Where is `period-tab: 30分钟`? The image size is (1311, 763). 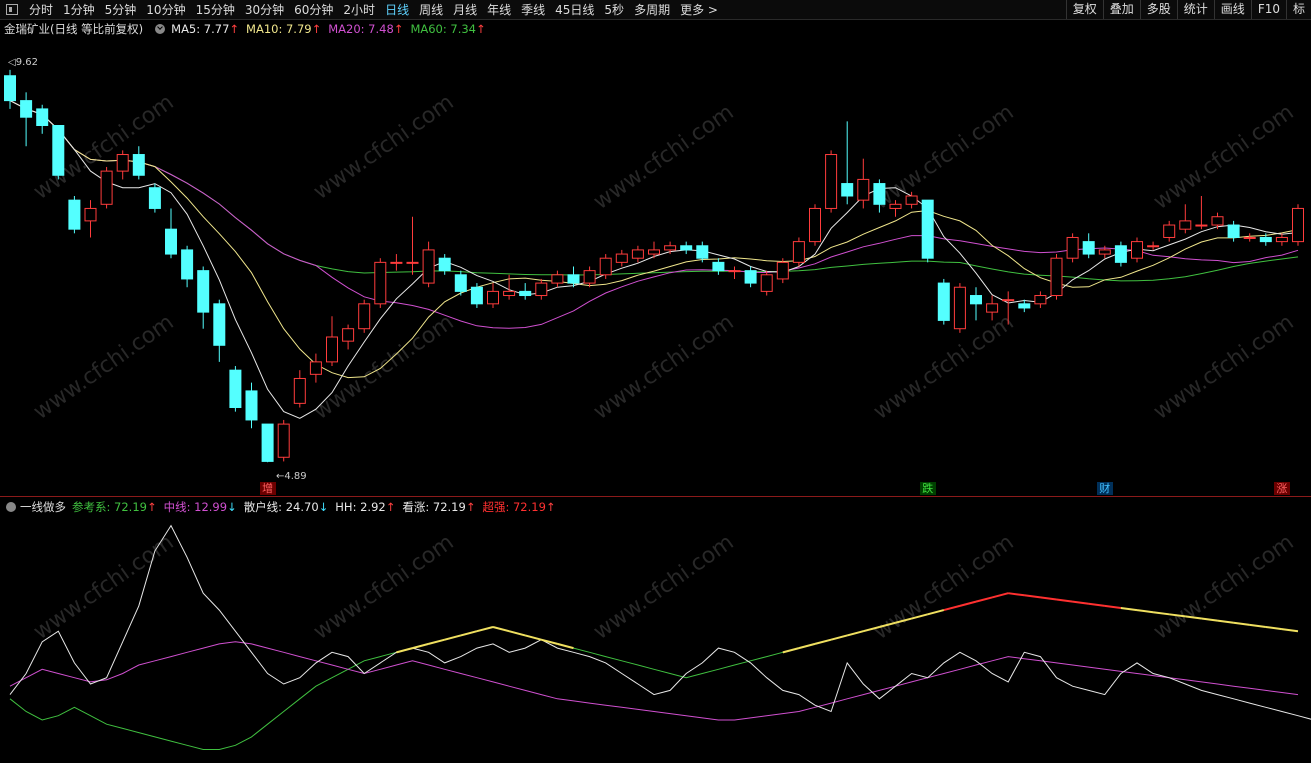
period-tab: 30分钟 is located at coordinates (264, 10).